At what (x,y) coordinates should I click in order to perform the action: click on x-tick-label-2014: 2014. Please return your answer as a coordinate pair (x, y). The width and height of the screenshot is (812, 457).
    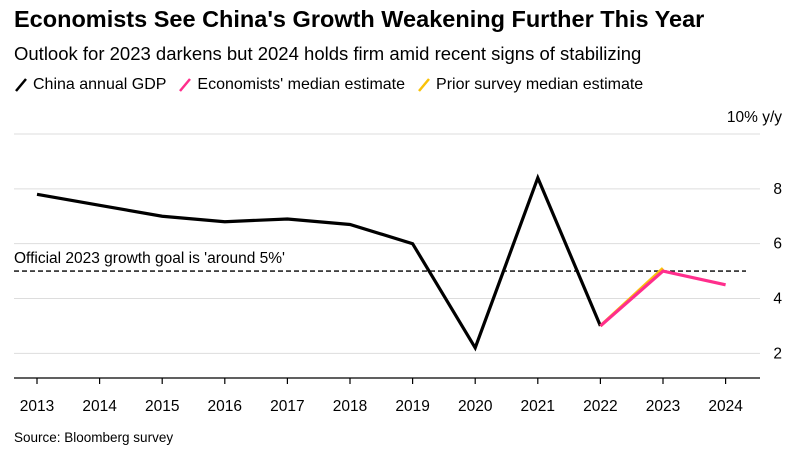
    Looking at the image, I should click on (99, 406).